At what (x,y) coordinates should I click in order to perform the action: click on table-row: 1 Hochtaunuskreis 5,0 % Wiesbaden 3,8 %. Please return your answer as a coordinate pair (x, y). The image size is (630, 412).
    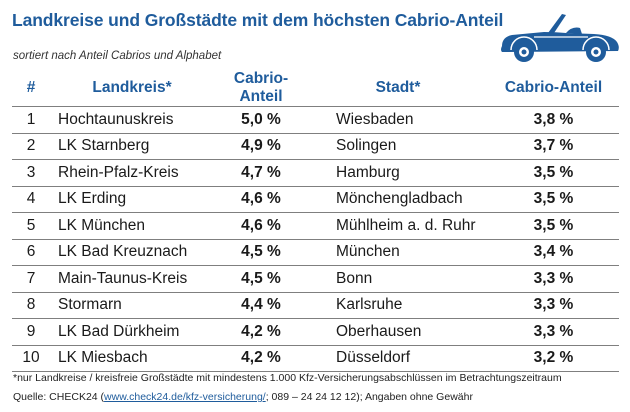
    Looking at the image, I should click on (315, 120).